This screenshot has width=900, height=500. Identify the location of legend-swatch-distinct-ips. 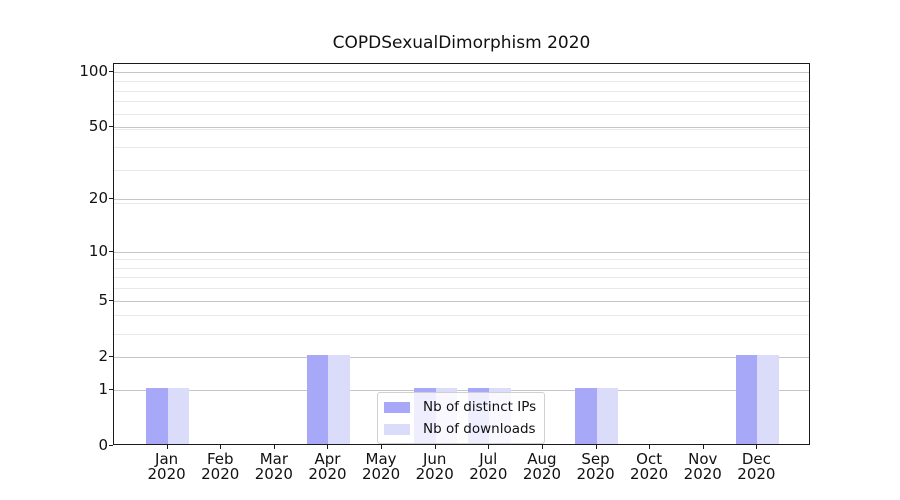
(397, 407).